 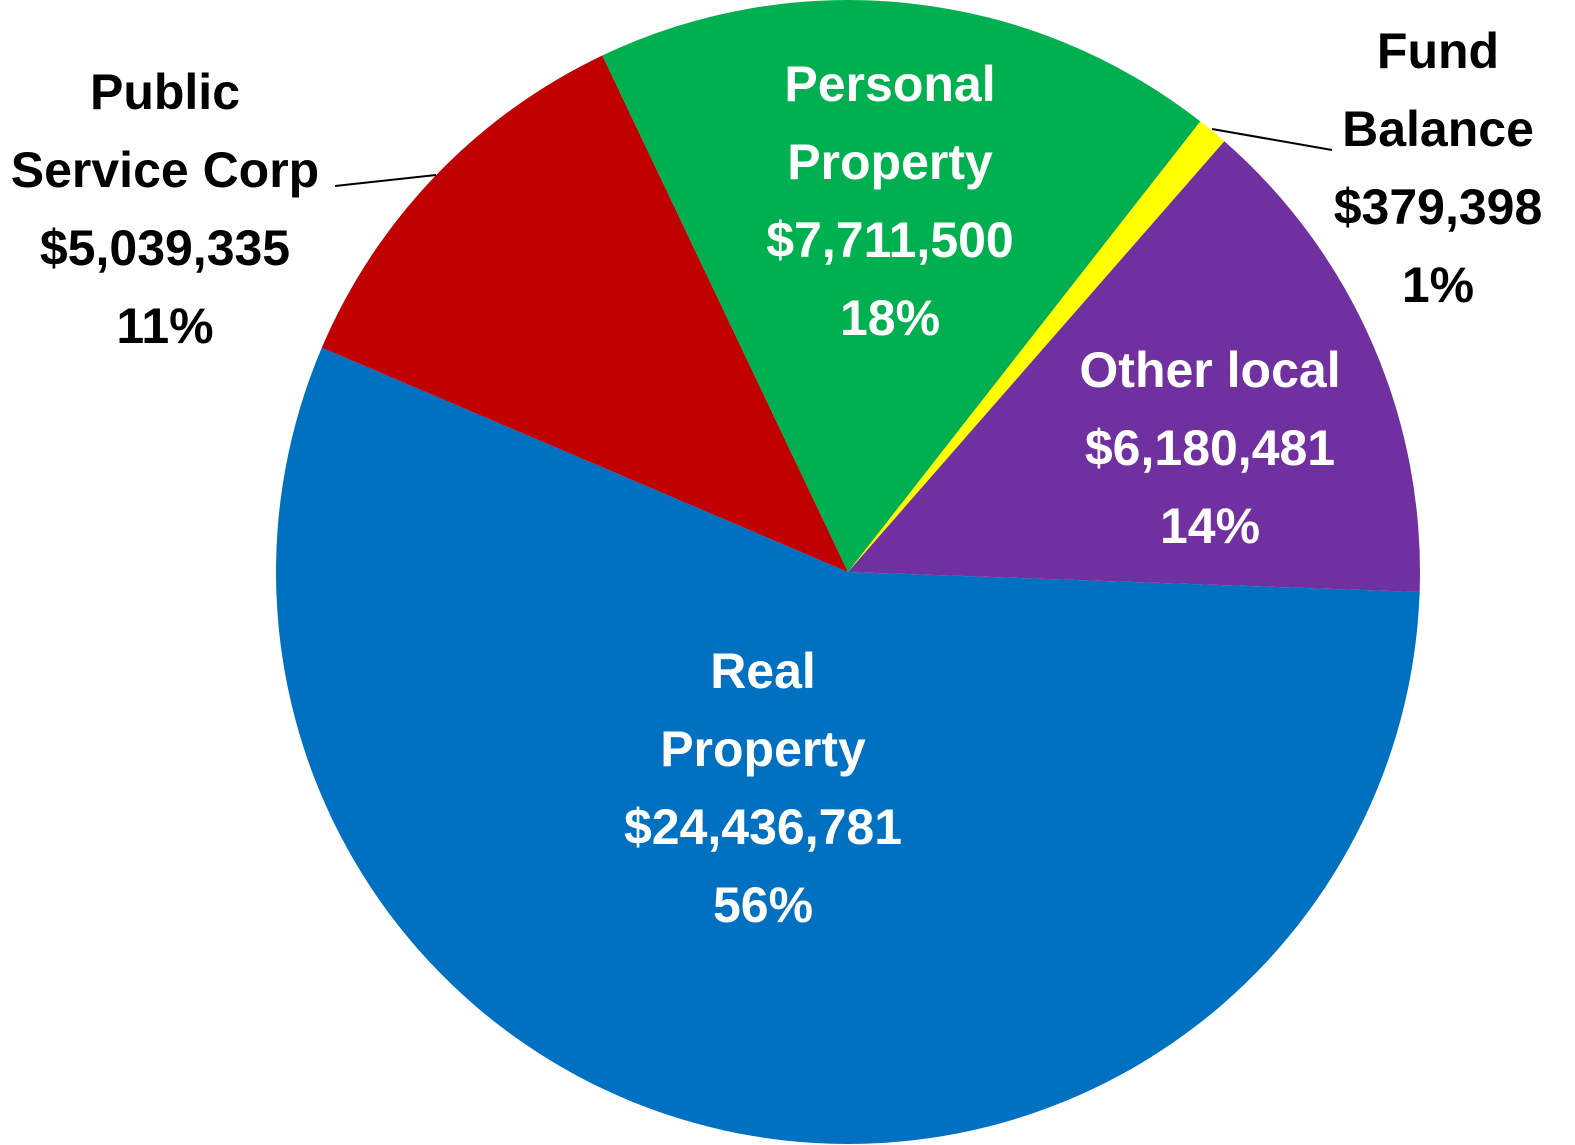 I want to click on percent-label: 11%, so click(x=165, y=326).